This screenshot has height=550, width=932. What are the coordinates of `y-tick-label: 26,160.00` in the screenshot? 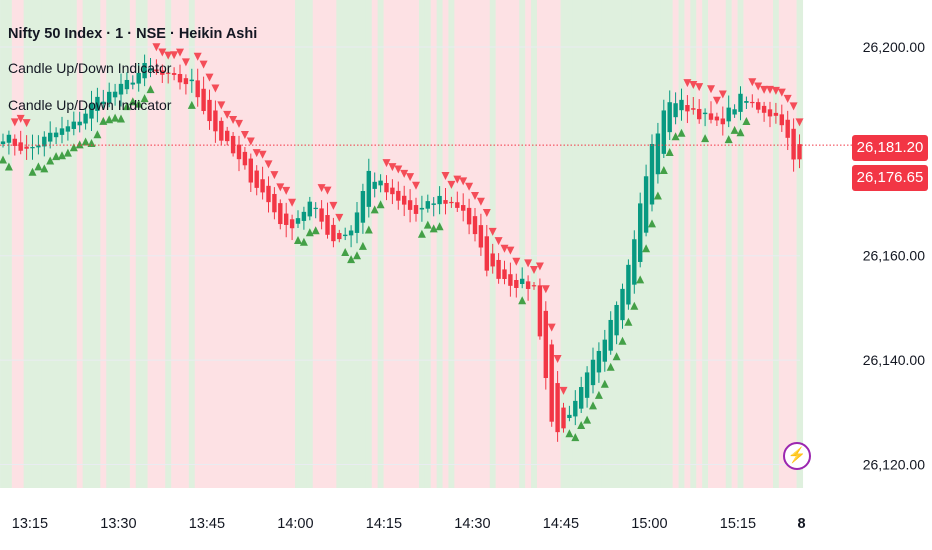 It's located at (894, 256).